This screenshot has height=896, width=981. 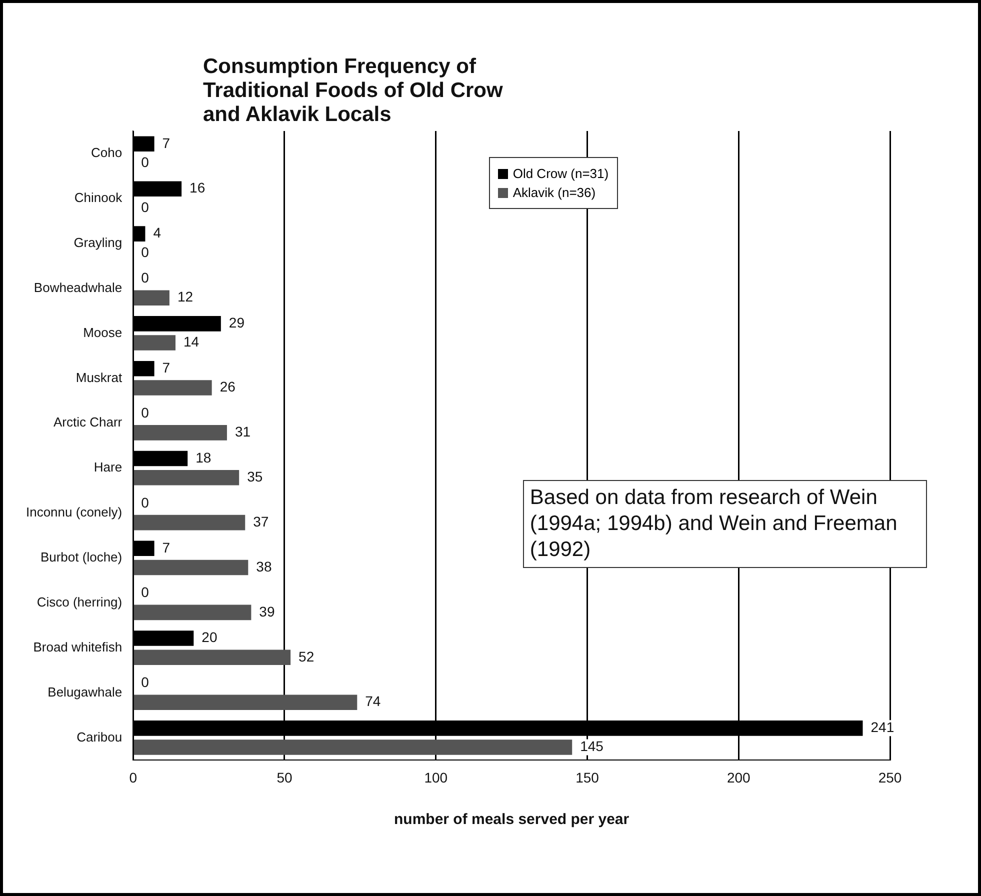 What do you see at coordinates (98, 197) in the screenshot?
I see `y-tick-label: Chinook` at bounding box center [98, 197].